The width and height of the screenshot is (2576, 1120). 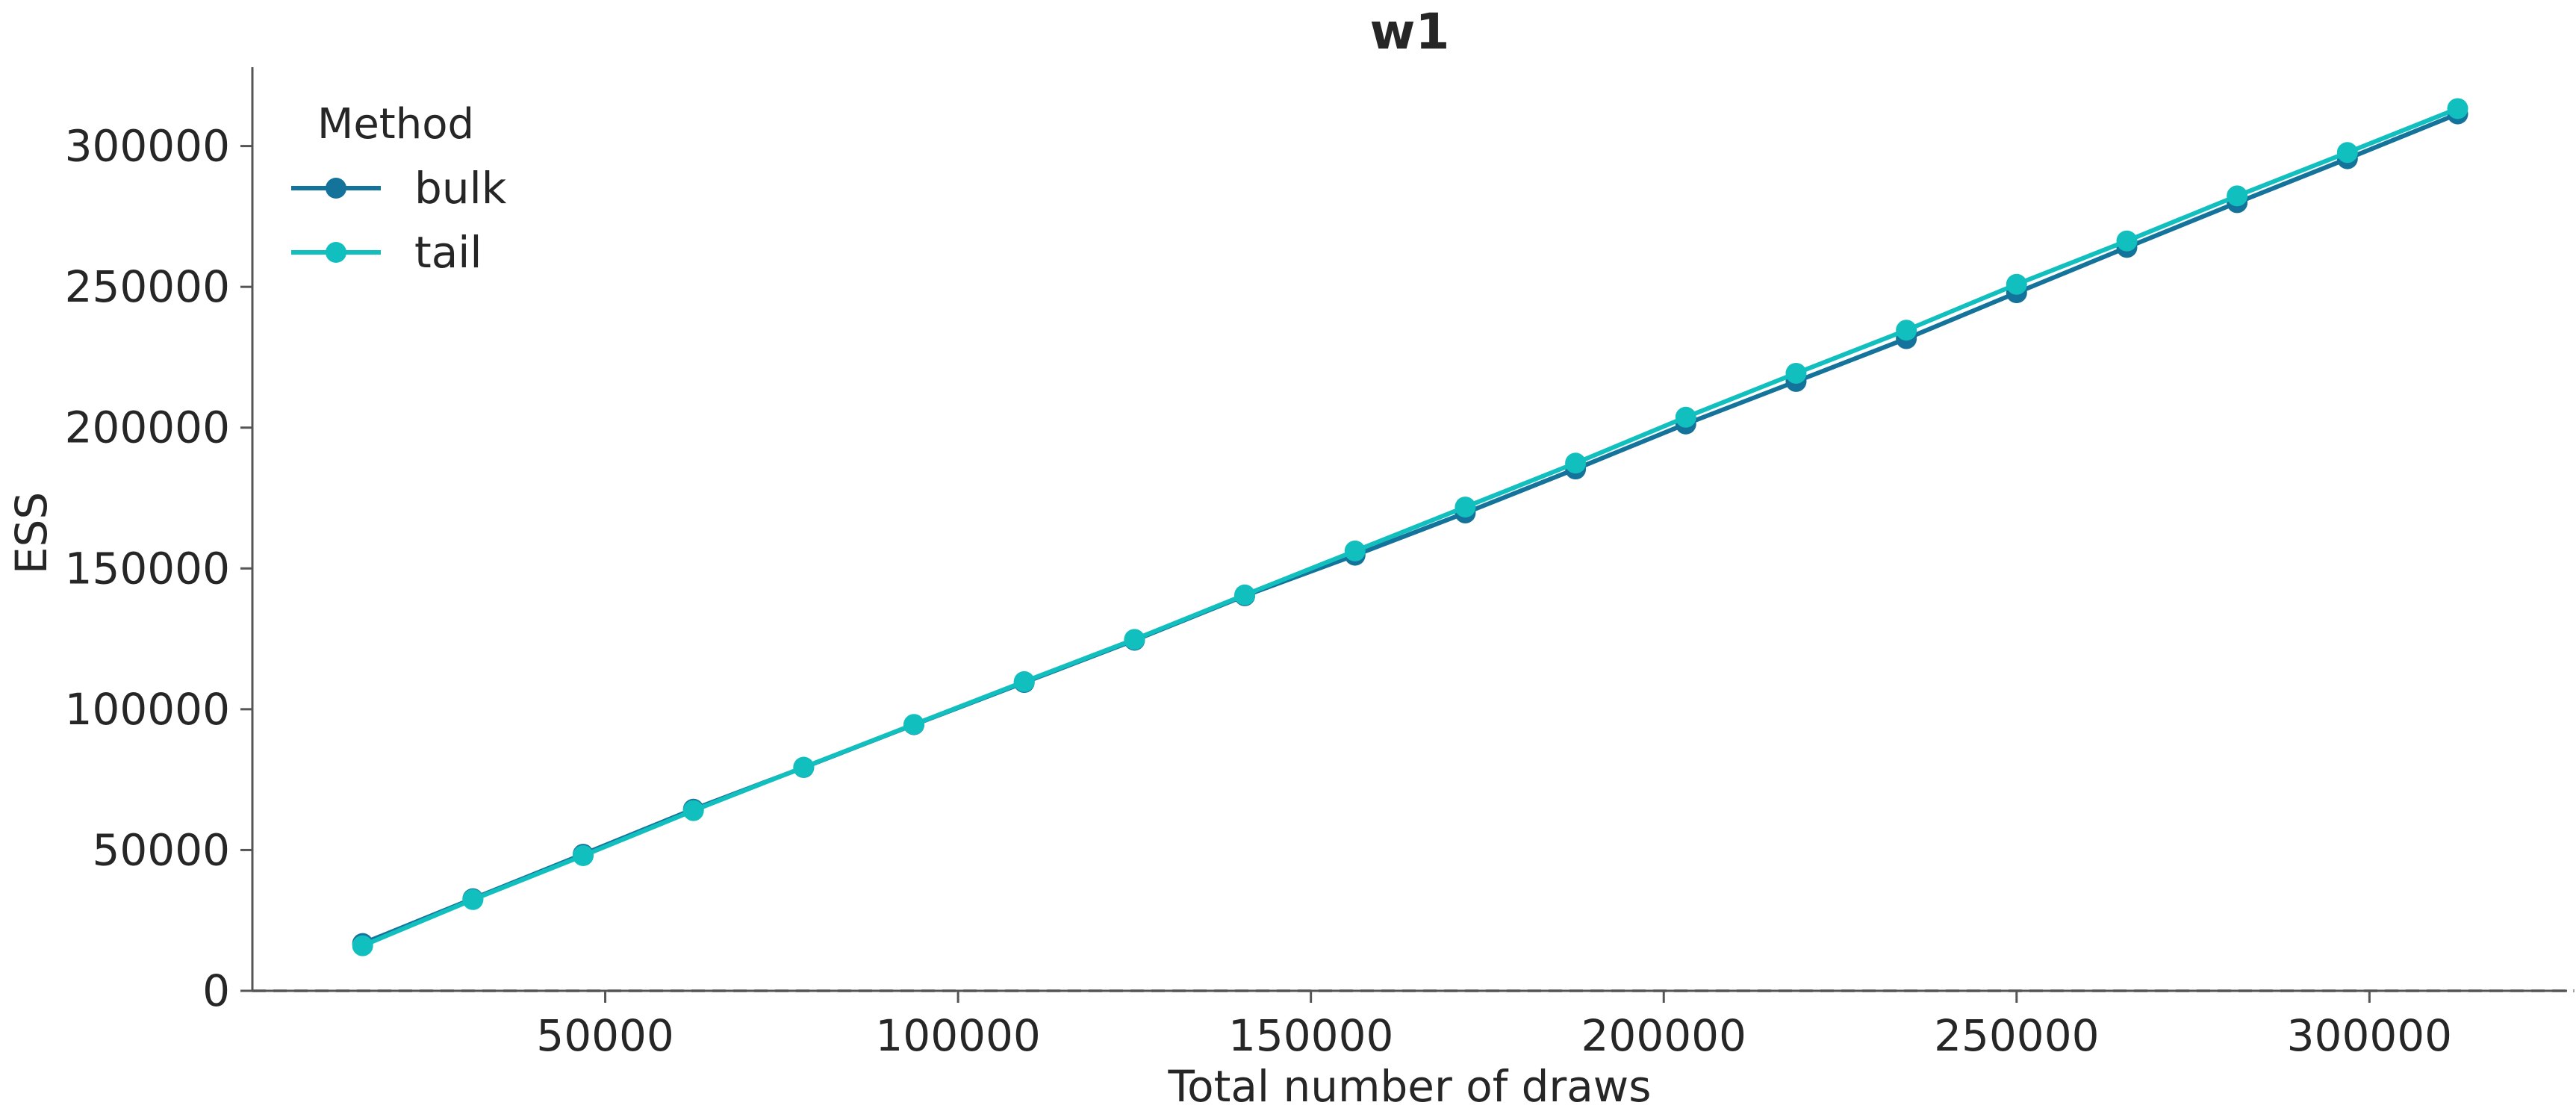 What do you see at coordinates (2016, 1035) in the screenshot?
I see `x-tick-label: 250000` at bounding box center [2016, 1035].